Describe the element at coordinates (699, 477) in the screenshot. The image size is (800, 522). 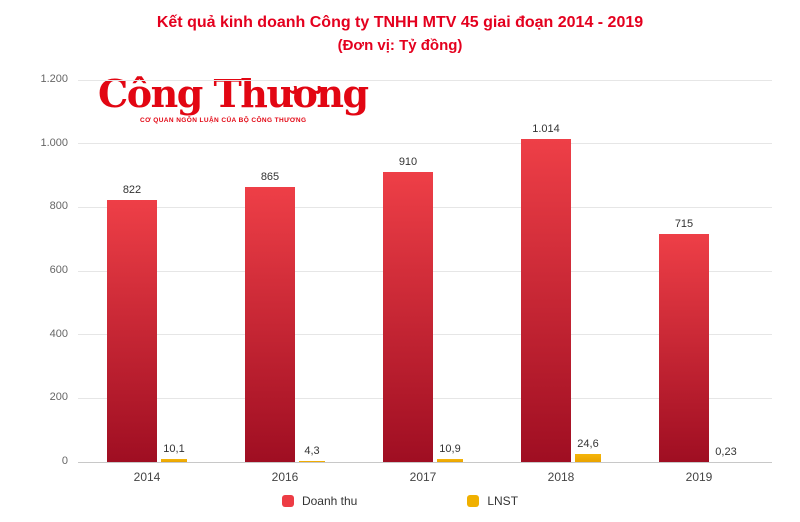
I see `x-axis-tick-label-2019: 2019` at that location.